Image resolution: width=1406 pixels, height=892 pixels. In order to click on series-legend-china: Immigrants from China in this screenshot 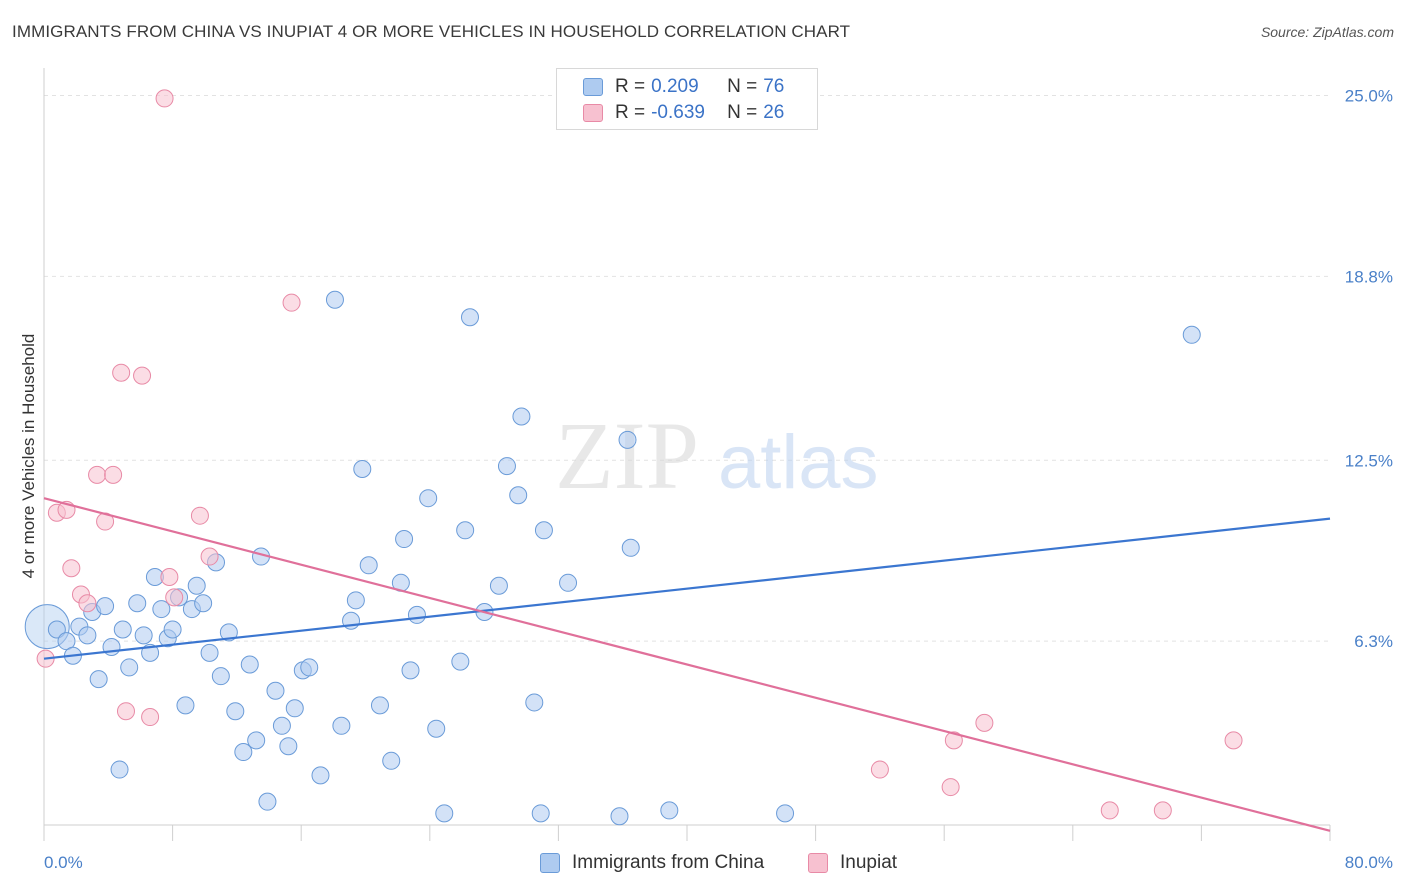, I will do `click(652, 863)`.